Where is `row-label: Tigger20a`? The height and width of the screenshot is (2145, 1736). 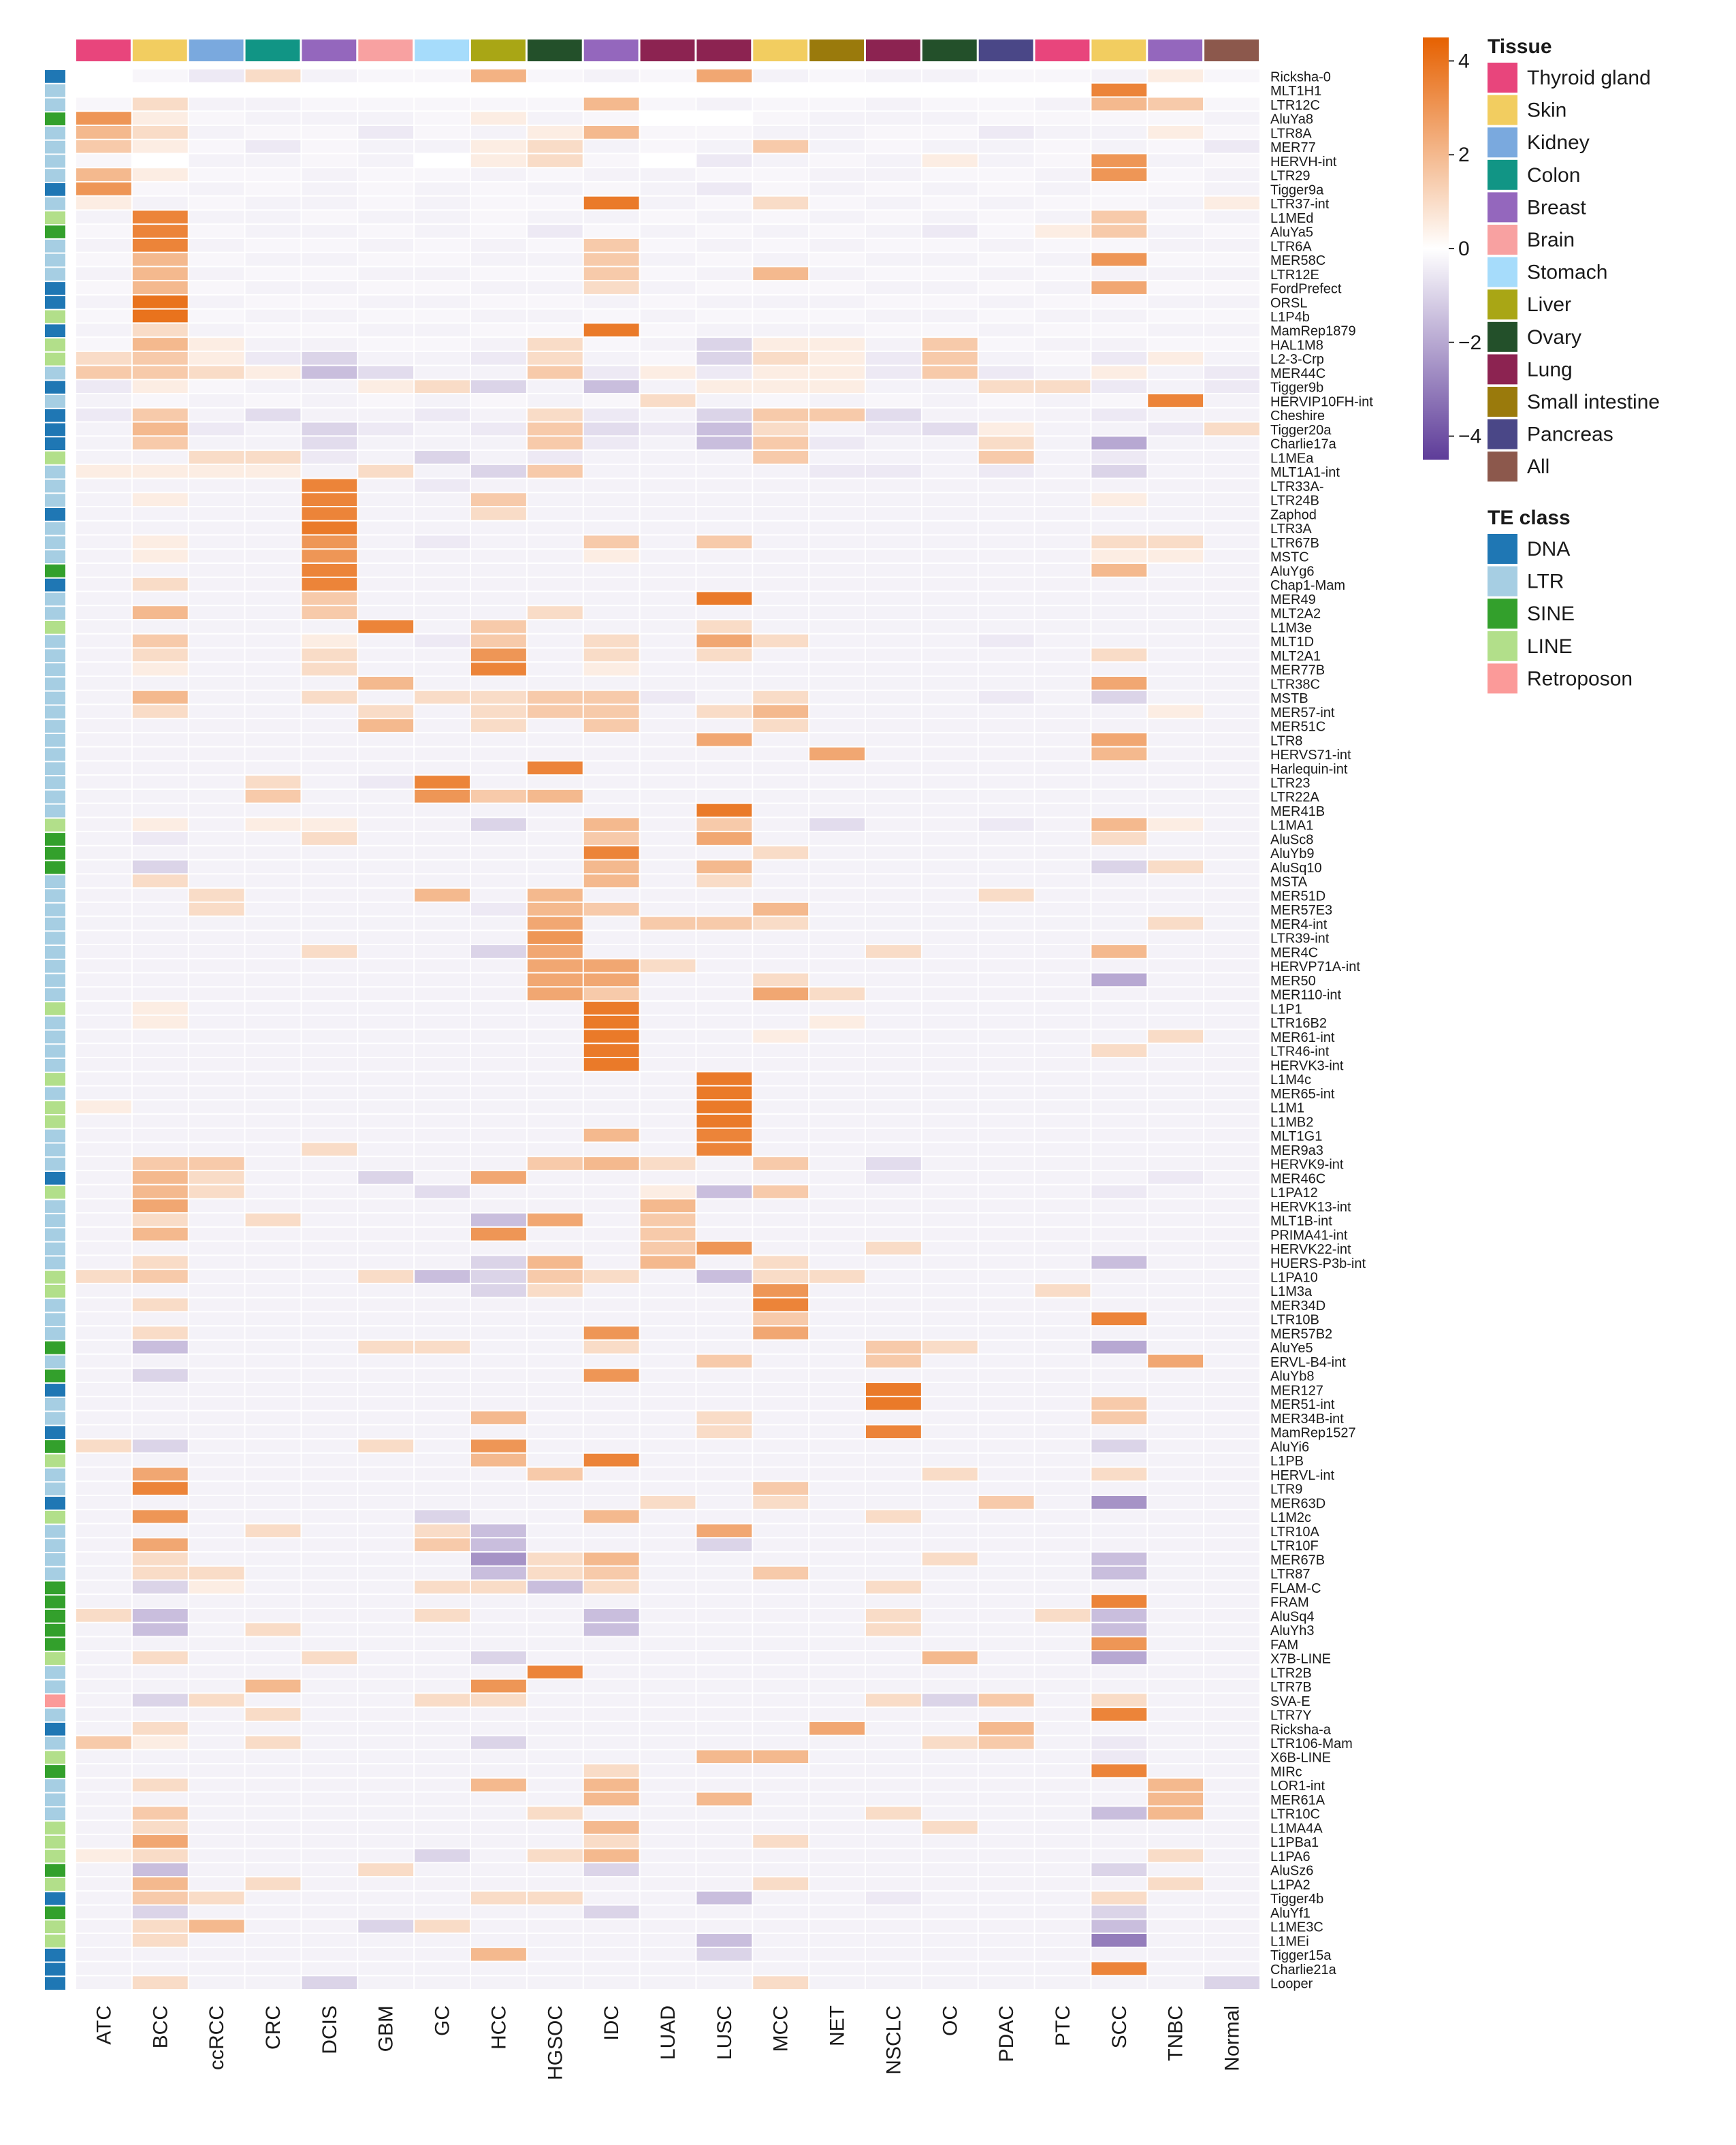 row-label: Tigger20a is located at coordinates (1301, 431).